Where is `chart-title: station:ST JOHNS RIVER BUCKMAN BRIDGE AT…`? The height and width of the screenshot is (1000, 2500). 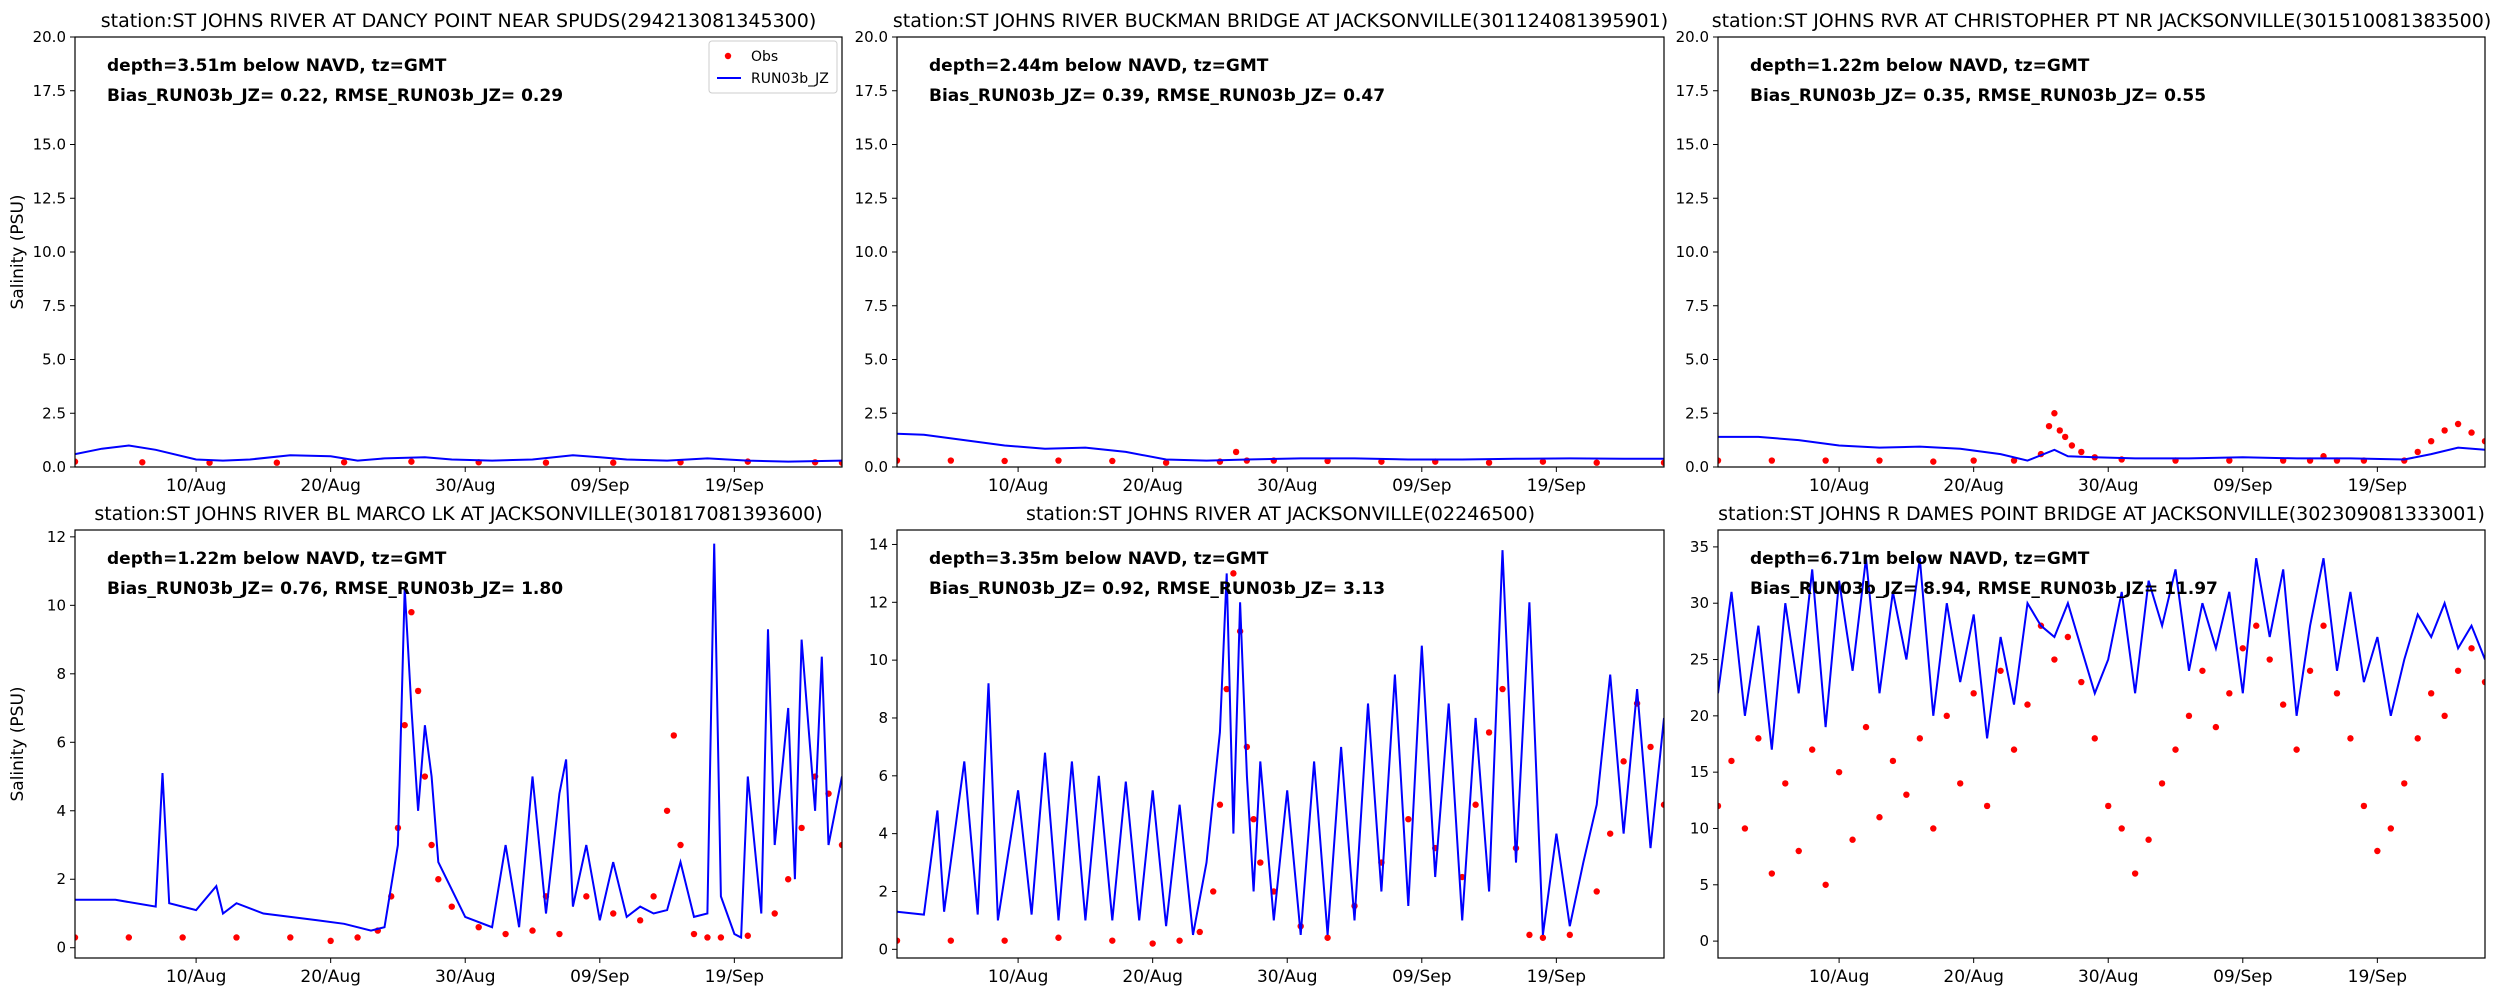 chart-title: station:ST JOHNS RIVER BUCKMAN BRIDGE AT… is located at coordinates (1280, 21).